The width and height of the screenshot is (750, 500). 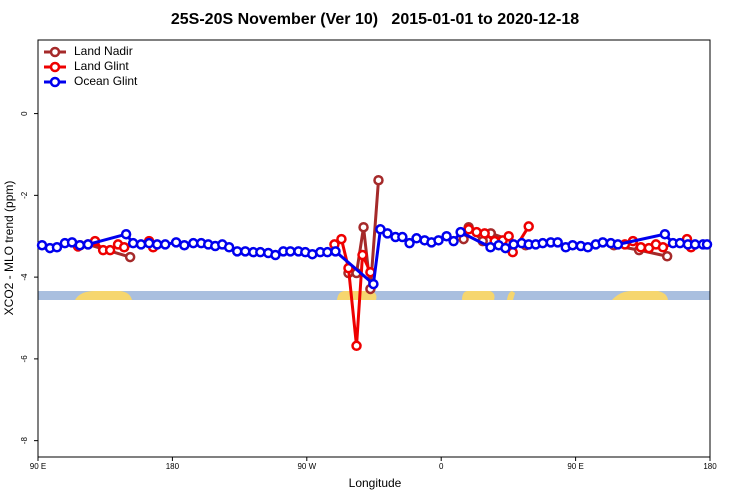 What do you see at coordinates (101, 66) in the screenshot?
I see `legend-label: Land Glint` at bounding box center [101, 66].